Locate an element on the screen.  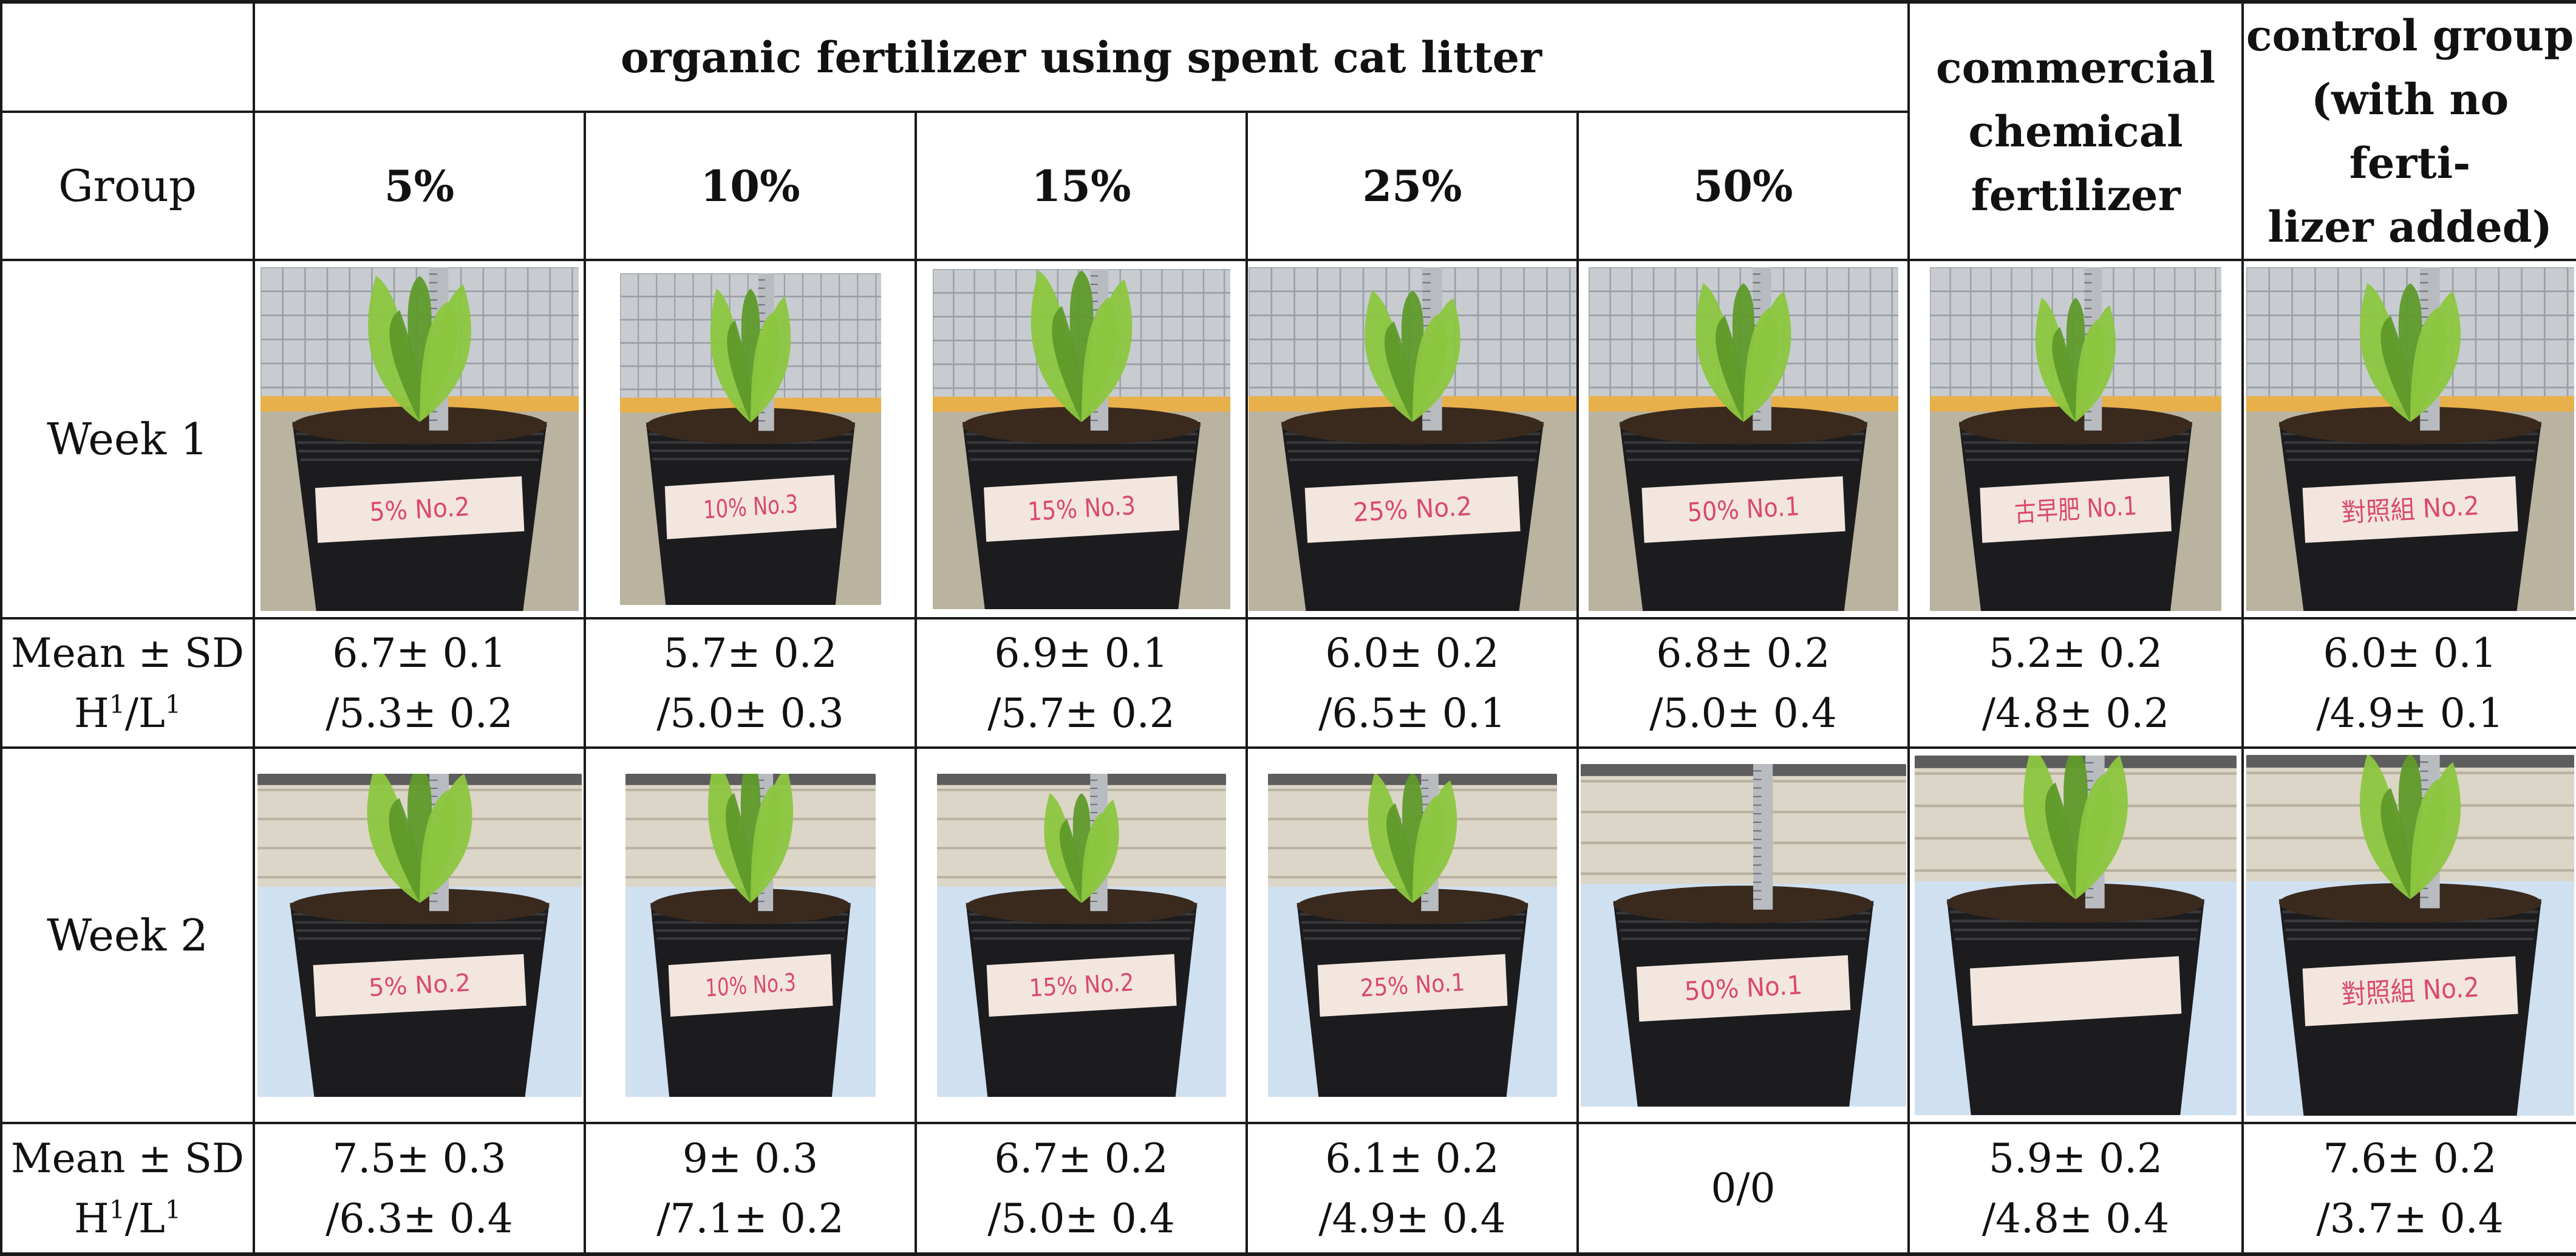
col-header-5pct: 5% is located at coordinates (420, 186).